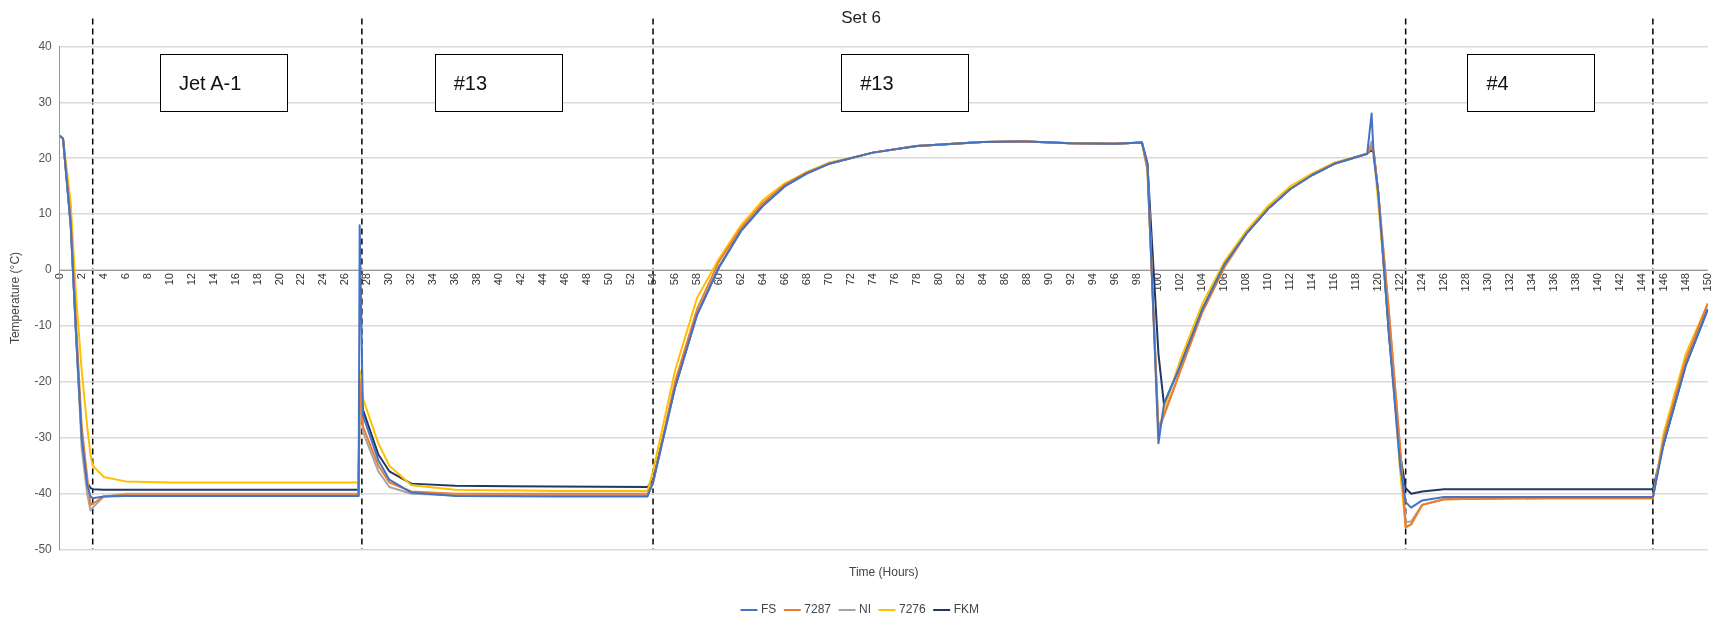 The width and height of the screenshot is (1724, 628). I want to click on legend-label: FKM, so click(966, 609).